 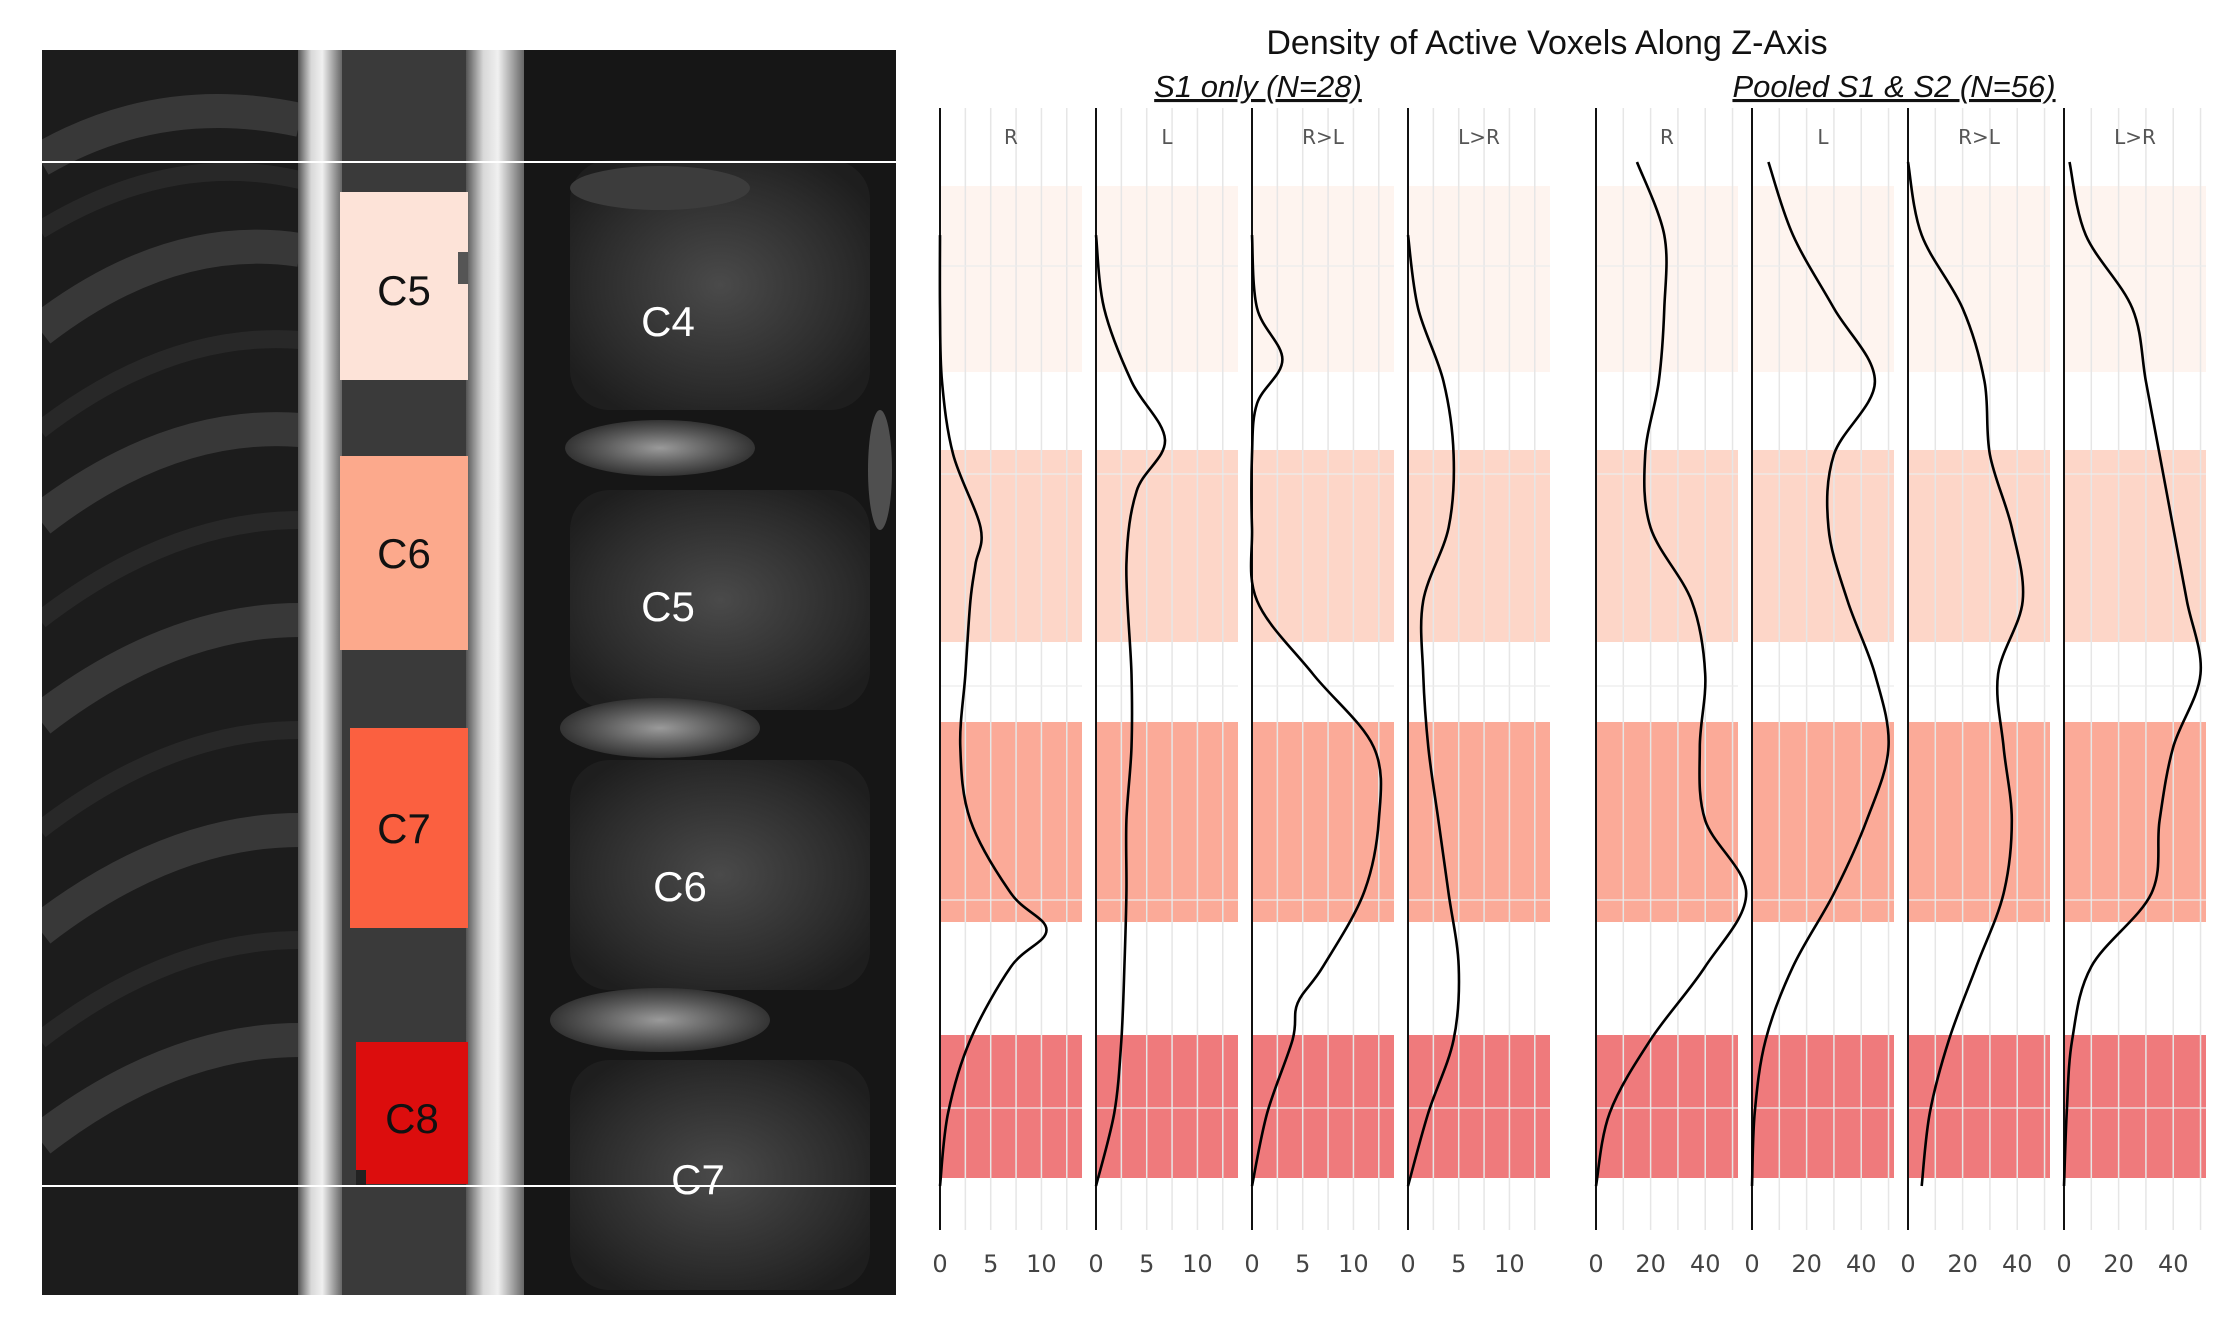 I want to click on panel-pooled-rgtl: R>L 0 20 40, so click(x=1975, y=693).